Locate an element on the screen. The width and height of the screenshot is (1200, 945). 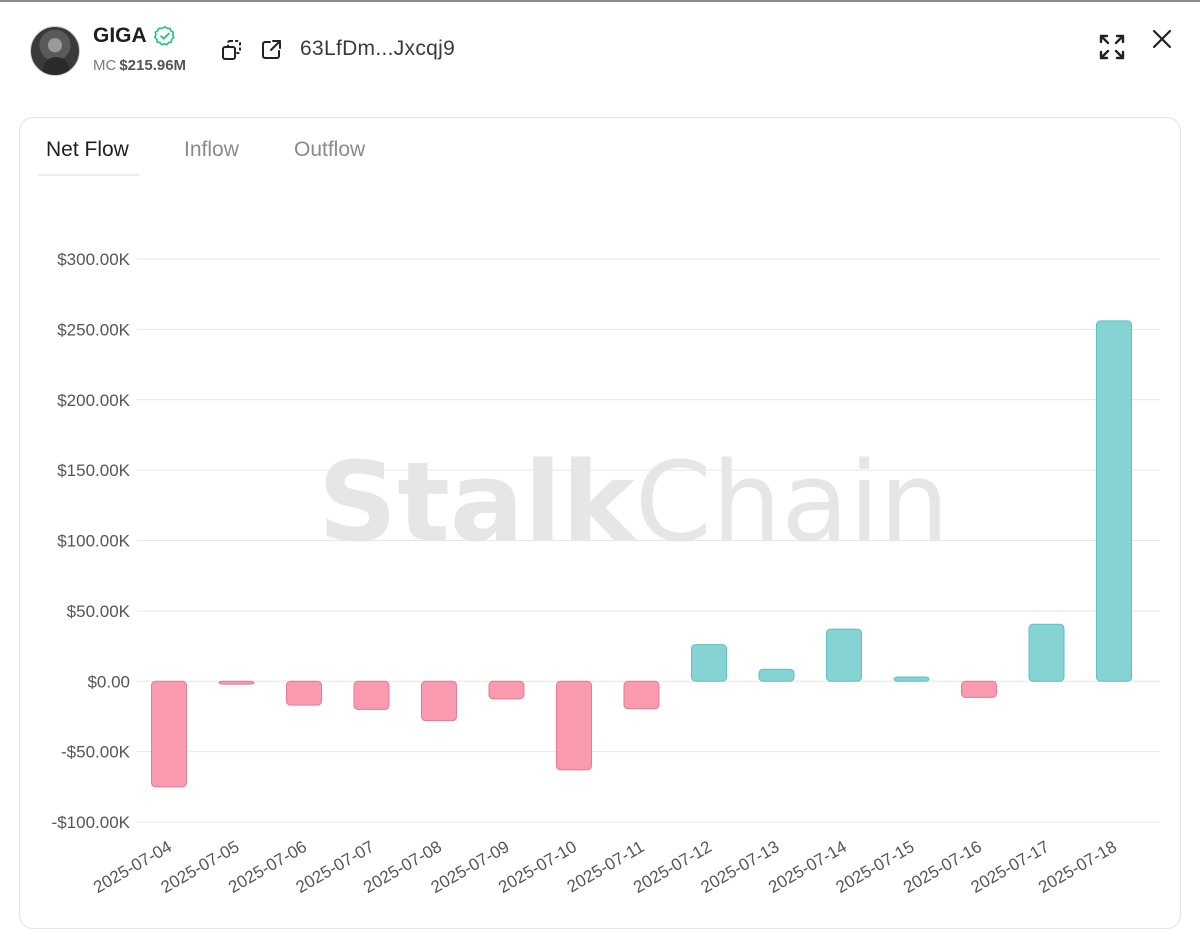
y-tick-label: $100.00K is located at coordinates (93, 541).